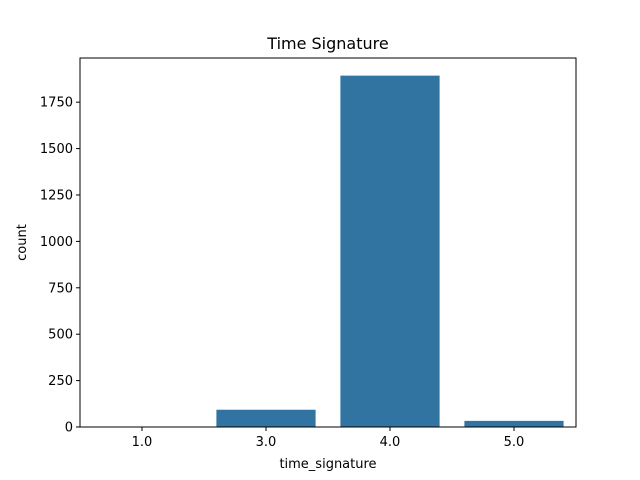 Image resolution: width=640 pixels, height=480 pixels. Describe the element at coordinates (60, 288) in the screenshot. I see `y-tick-label: 750` at that location.